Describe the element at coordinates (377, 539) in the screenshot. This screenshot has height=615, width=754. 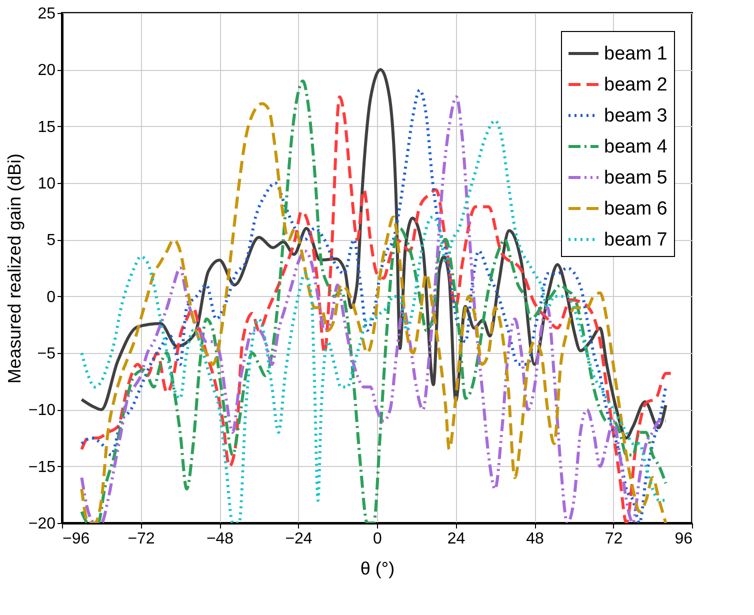
I see `x-tick-label: 0` at that location.